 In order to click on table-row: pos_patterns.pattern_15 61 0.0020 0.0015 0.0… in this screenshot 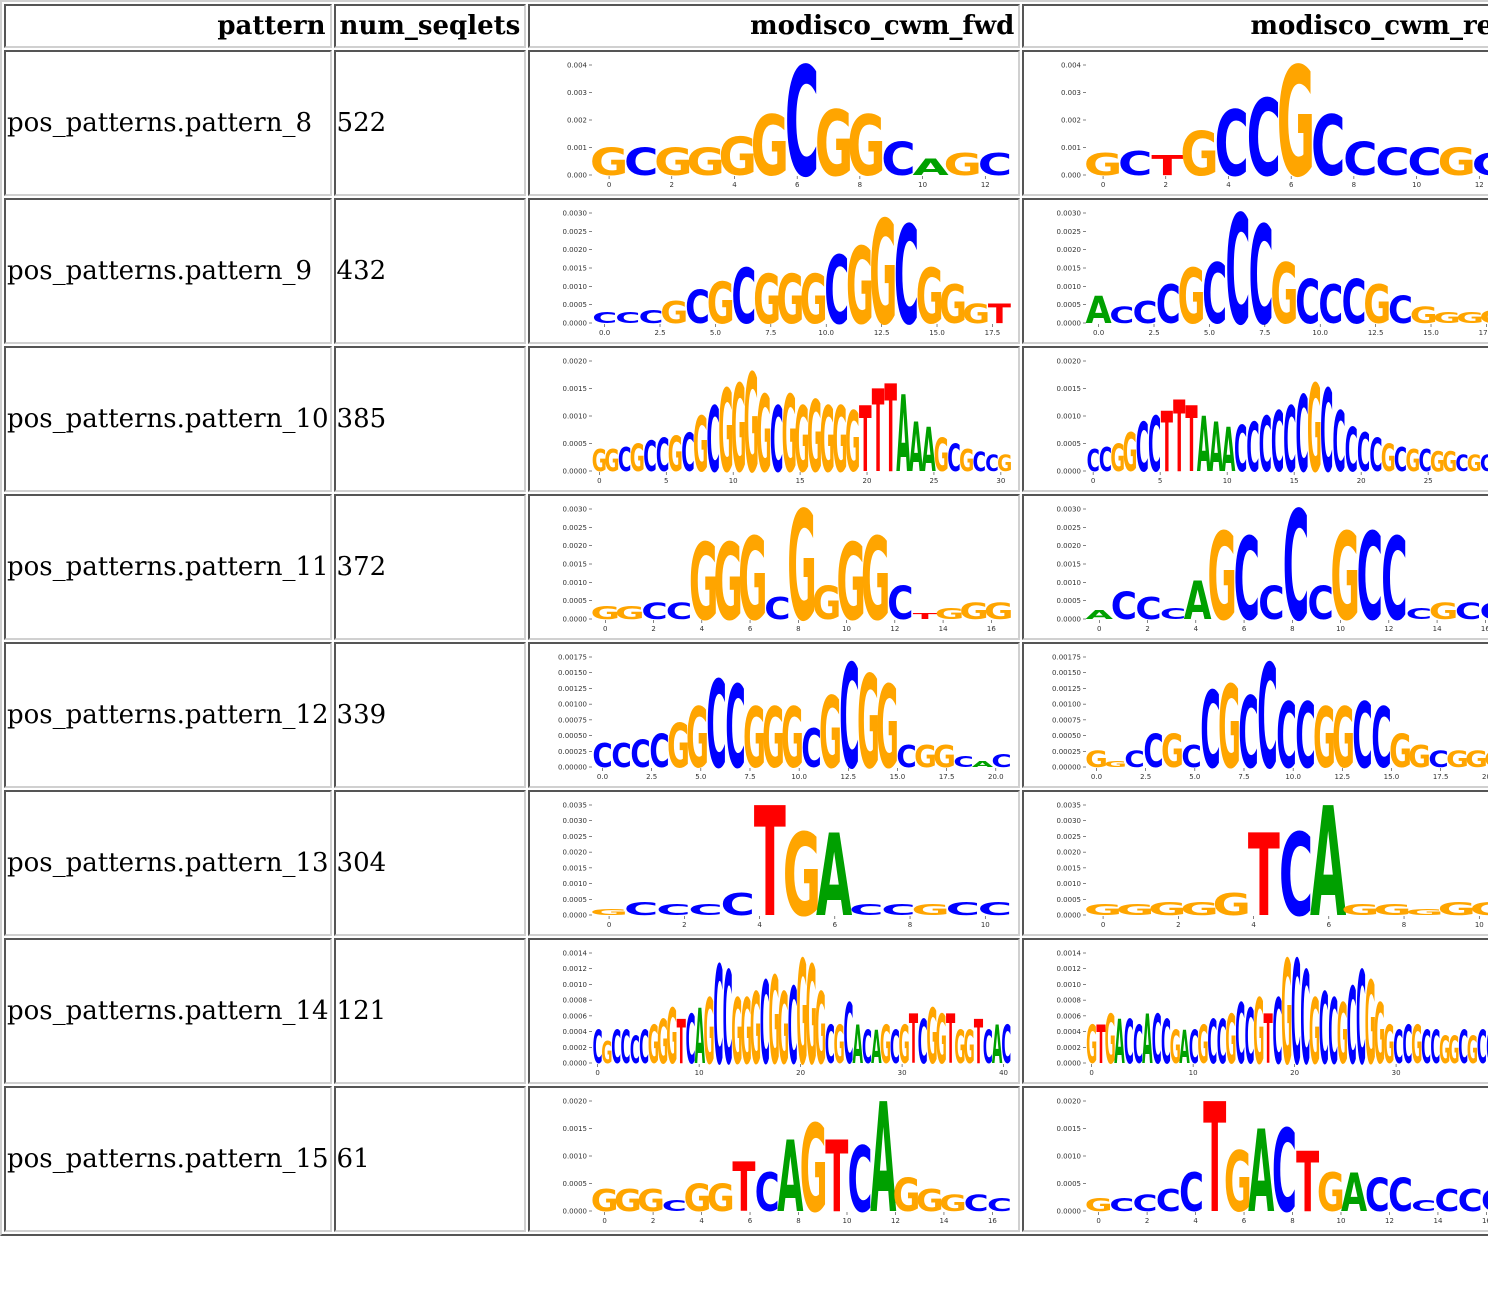, I will do `click(746, 1159)`.